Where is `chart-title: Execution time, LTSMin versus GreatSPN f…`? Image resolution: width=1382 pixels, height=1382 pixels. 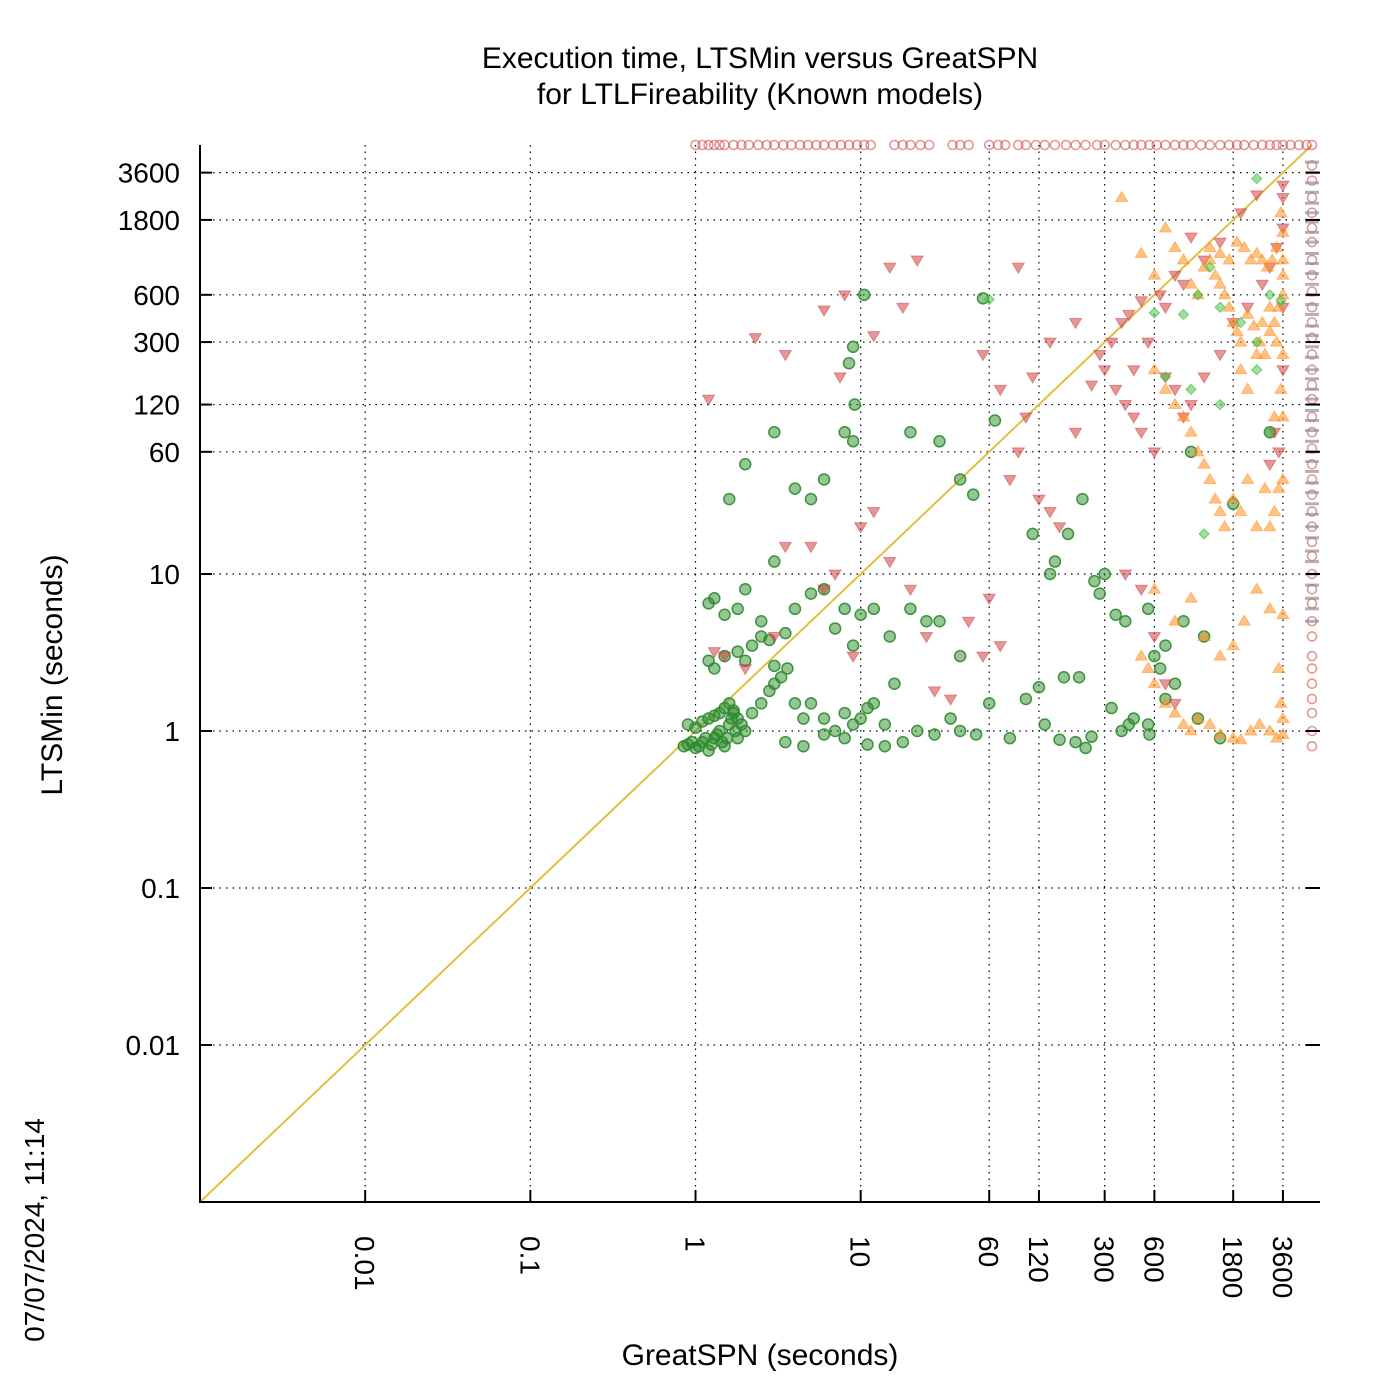 chart-title: Execution time, LTSMin versus GreatSPN f… is located at coordinates (760, 76).